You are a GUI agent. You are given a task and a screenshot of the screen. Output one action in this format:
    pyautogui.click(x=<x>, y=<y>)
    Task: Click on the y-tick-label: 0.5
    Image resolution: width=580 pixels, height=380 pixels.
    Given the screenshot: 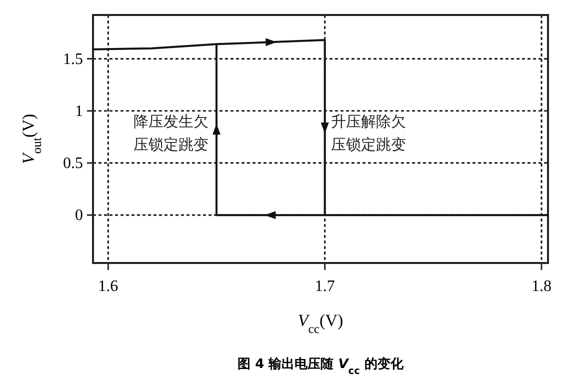 What is the action you would take?
    pyautogui.click(x=73, y=163)
    